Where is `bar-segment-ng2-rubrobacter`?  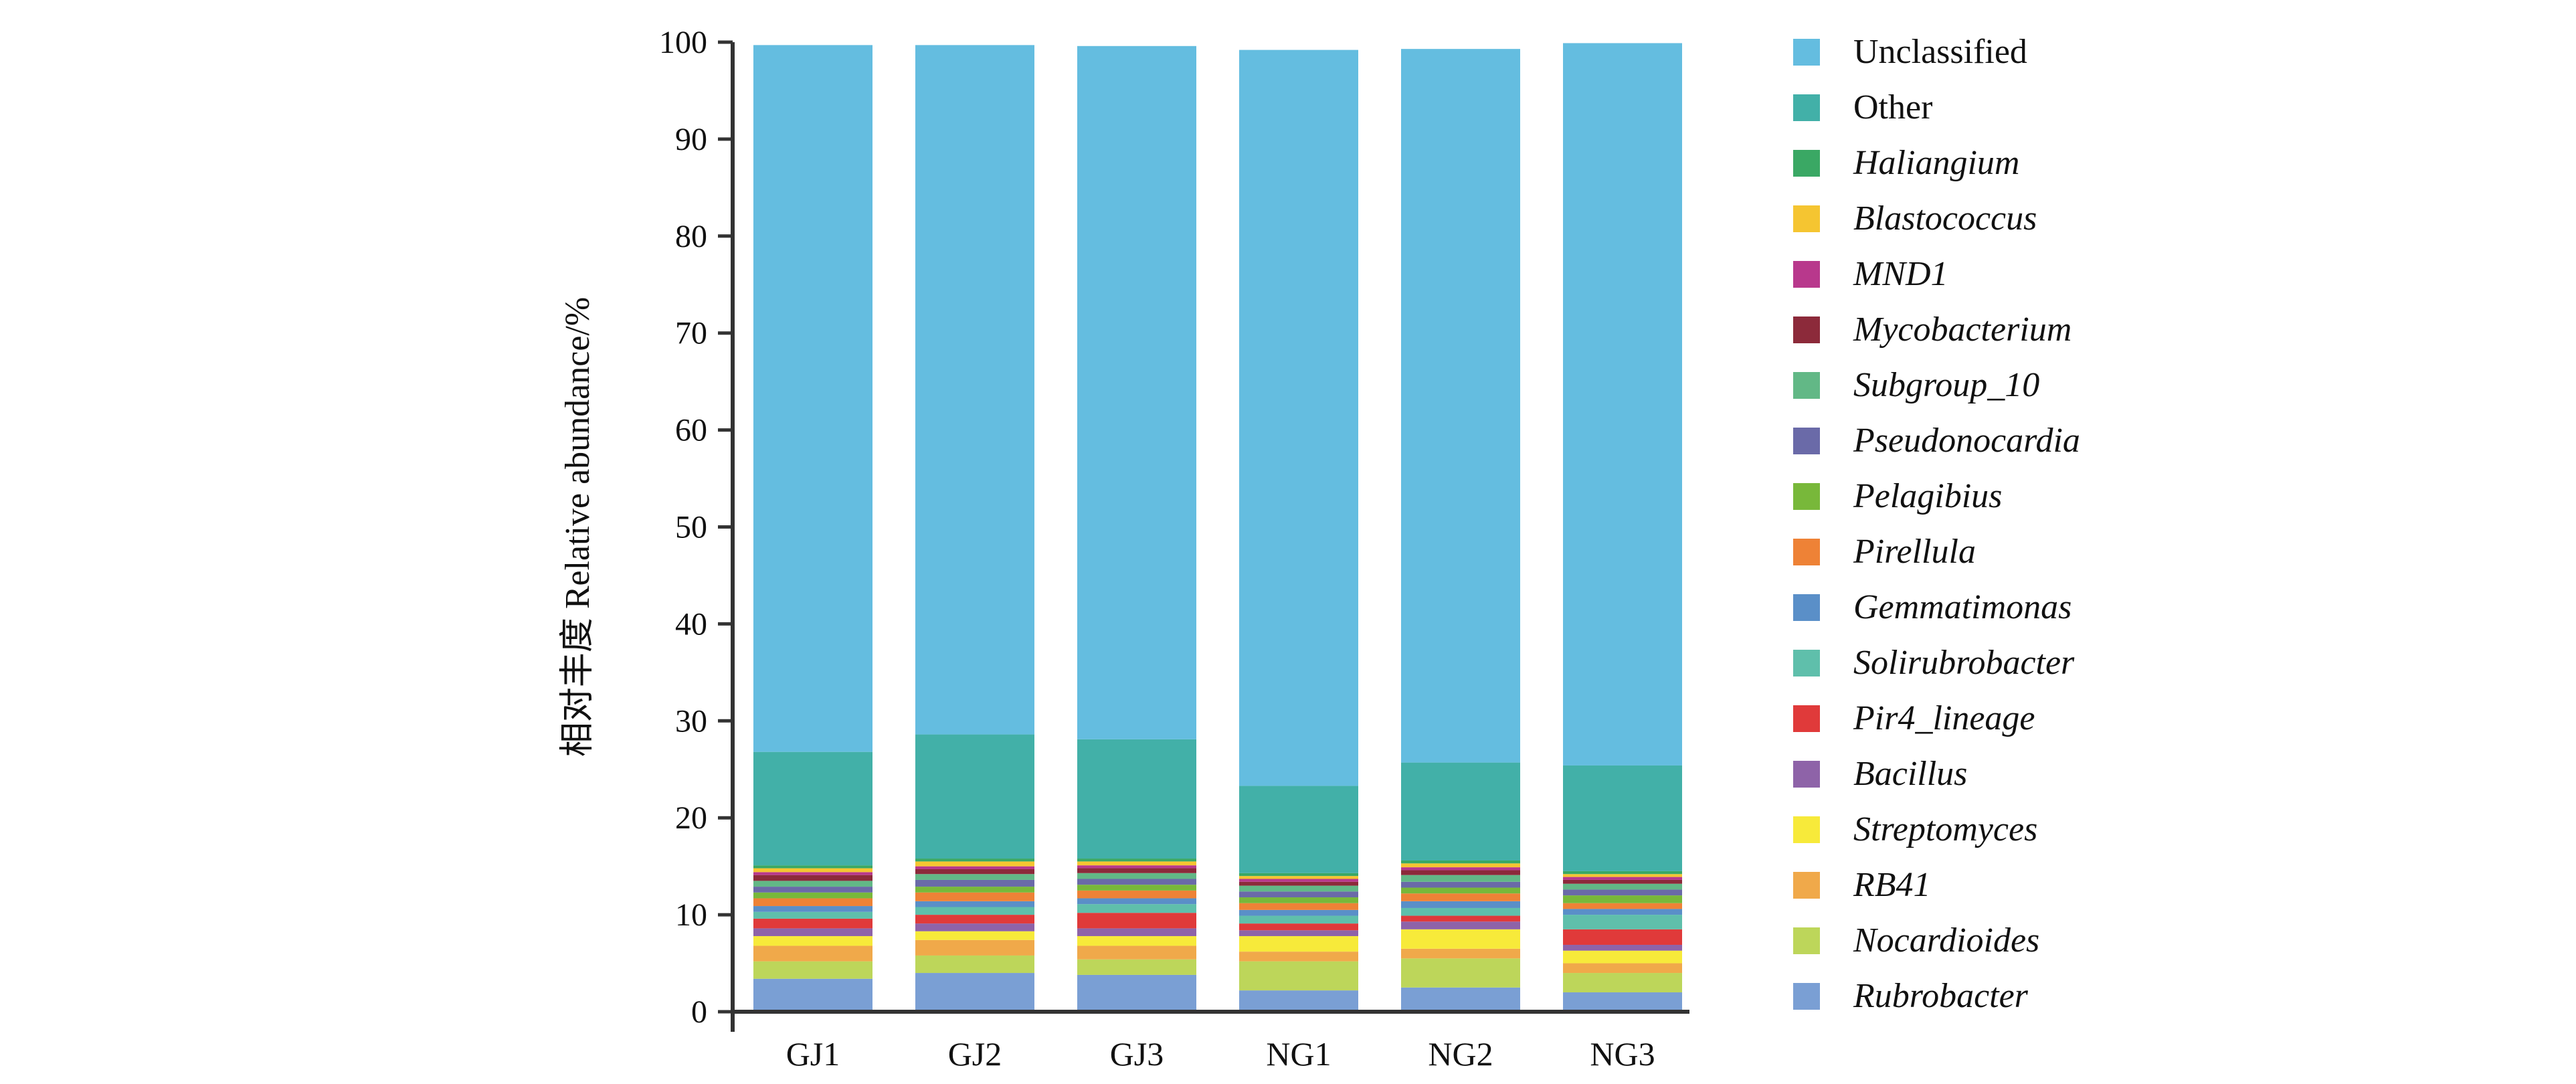 bar-segment-ng2-rubrobacter is located at coordinates (1460, 999).